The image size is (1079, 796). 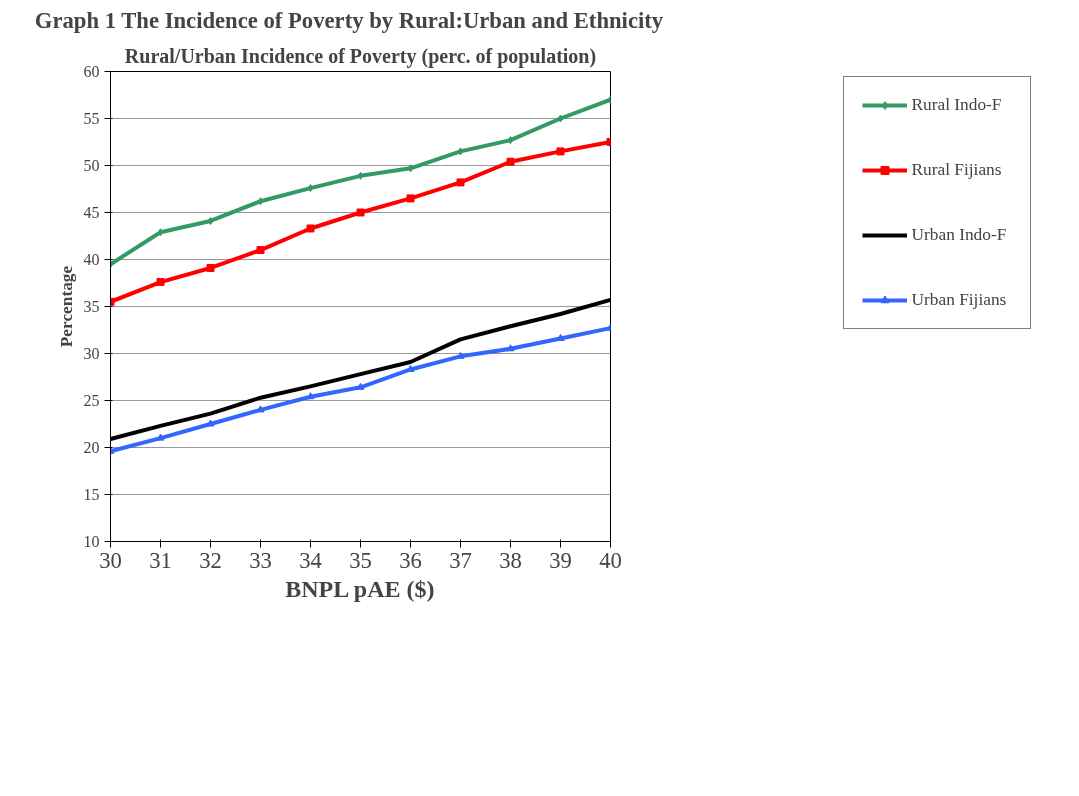 I want to click on x-tick-label: 33, so click(x=260, y=560).